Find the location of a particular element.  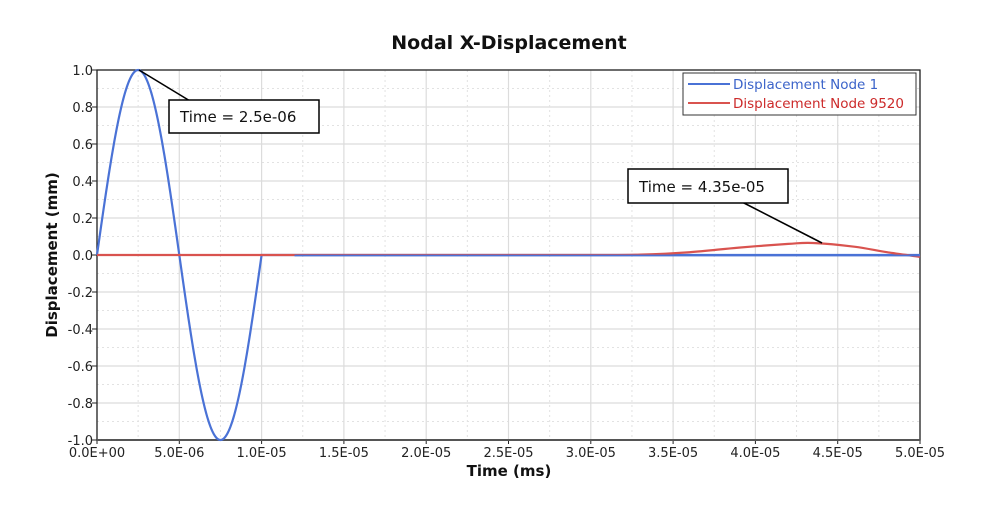

x-tick-label: 2.5E-05 is located at coordinates (508, 453).